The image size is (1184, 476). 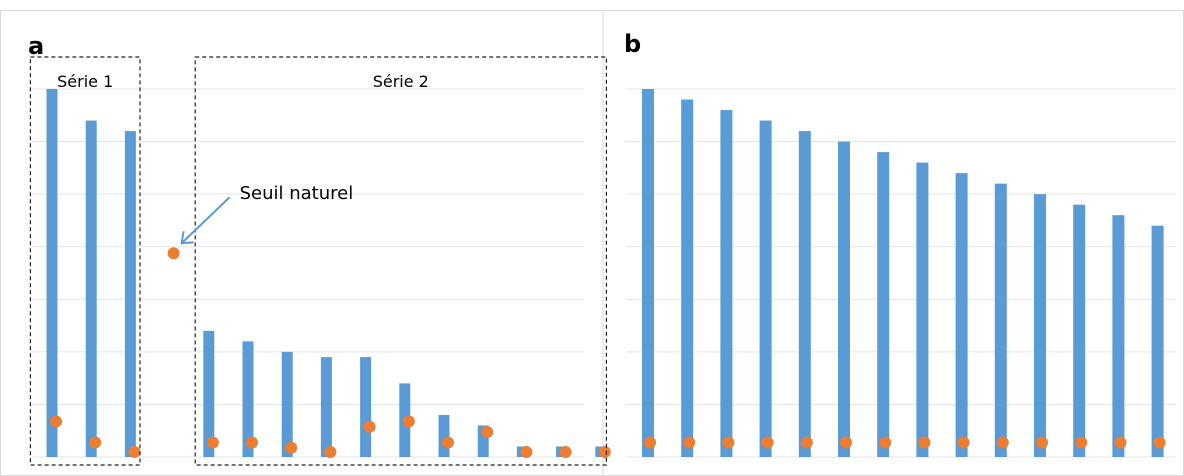 I want to click on annotation-arrowhead, so click(x=187, y=238).